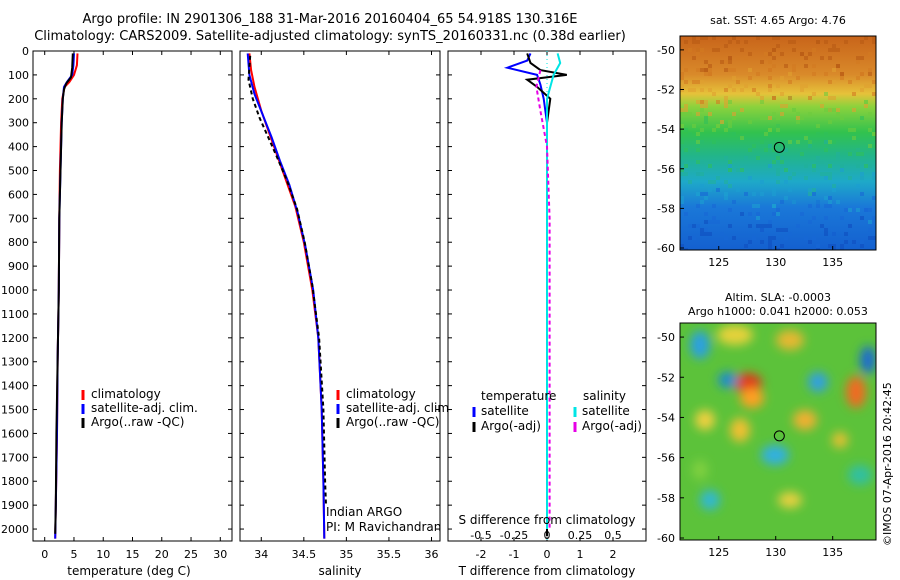 The height and width of the screenshot is (580, 900). Describe the element at coordinates (778, 297) in the screenshot. I see `sla-map-title: Altim. SLA: -0.0003` at that location.